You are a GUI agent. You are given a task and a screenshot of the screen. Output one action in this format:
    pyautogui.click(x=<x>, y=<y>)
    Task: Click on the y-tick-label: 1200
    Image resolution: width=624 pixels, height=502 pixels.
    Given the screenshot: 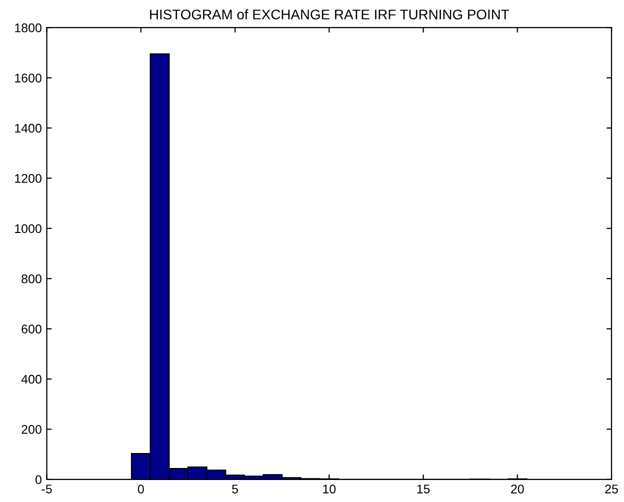 What is the action you would take?
    pyautogui.click(x=28, y=178)
    